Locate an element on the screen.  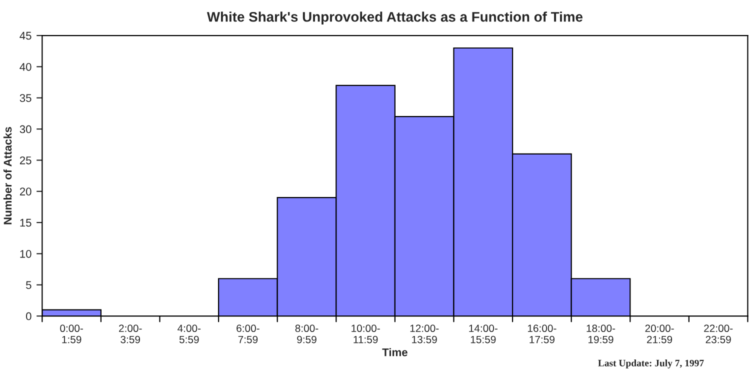
y-tick-label: 25 is located at coordinates (26, 160).